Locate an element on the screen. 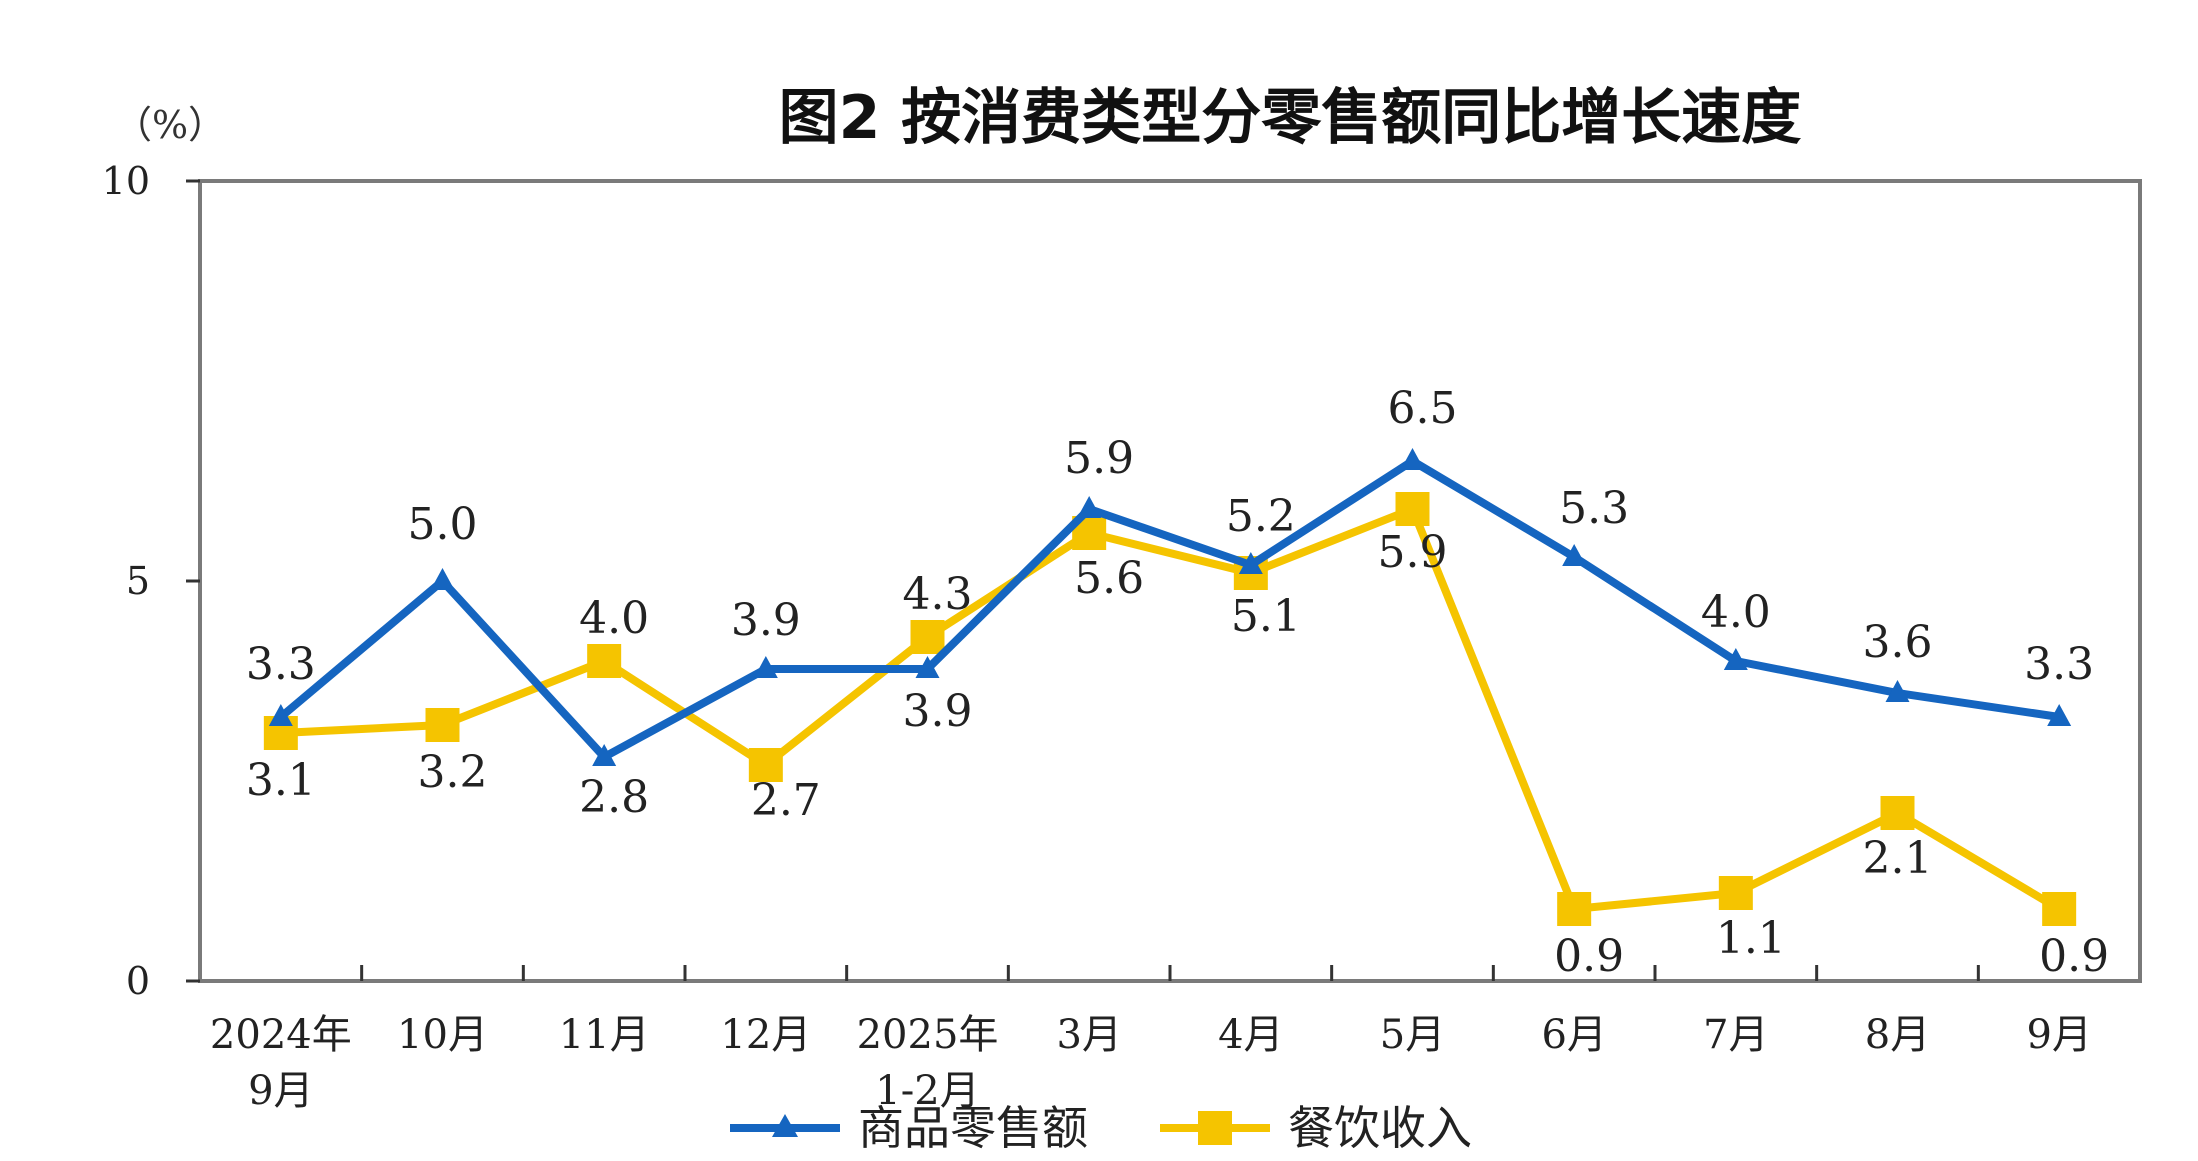 The image size is (2198, 1161). x-tick-label: 5月 is located at coordinates (1412, 1035).